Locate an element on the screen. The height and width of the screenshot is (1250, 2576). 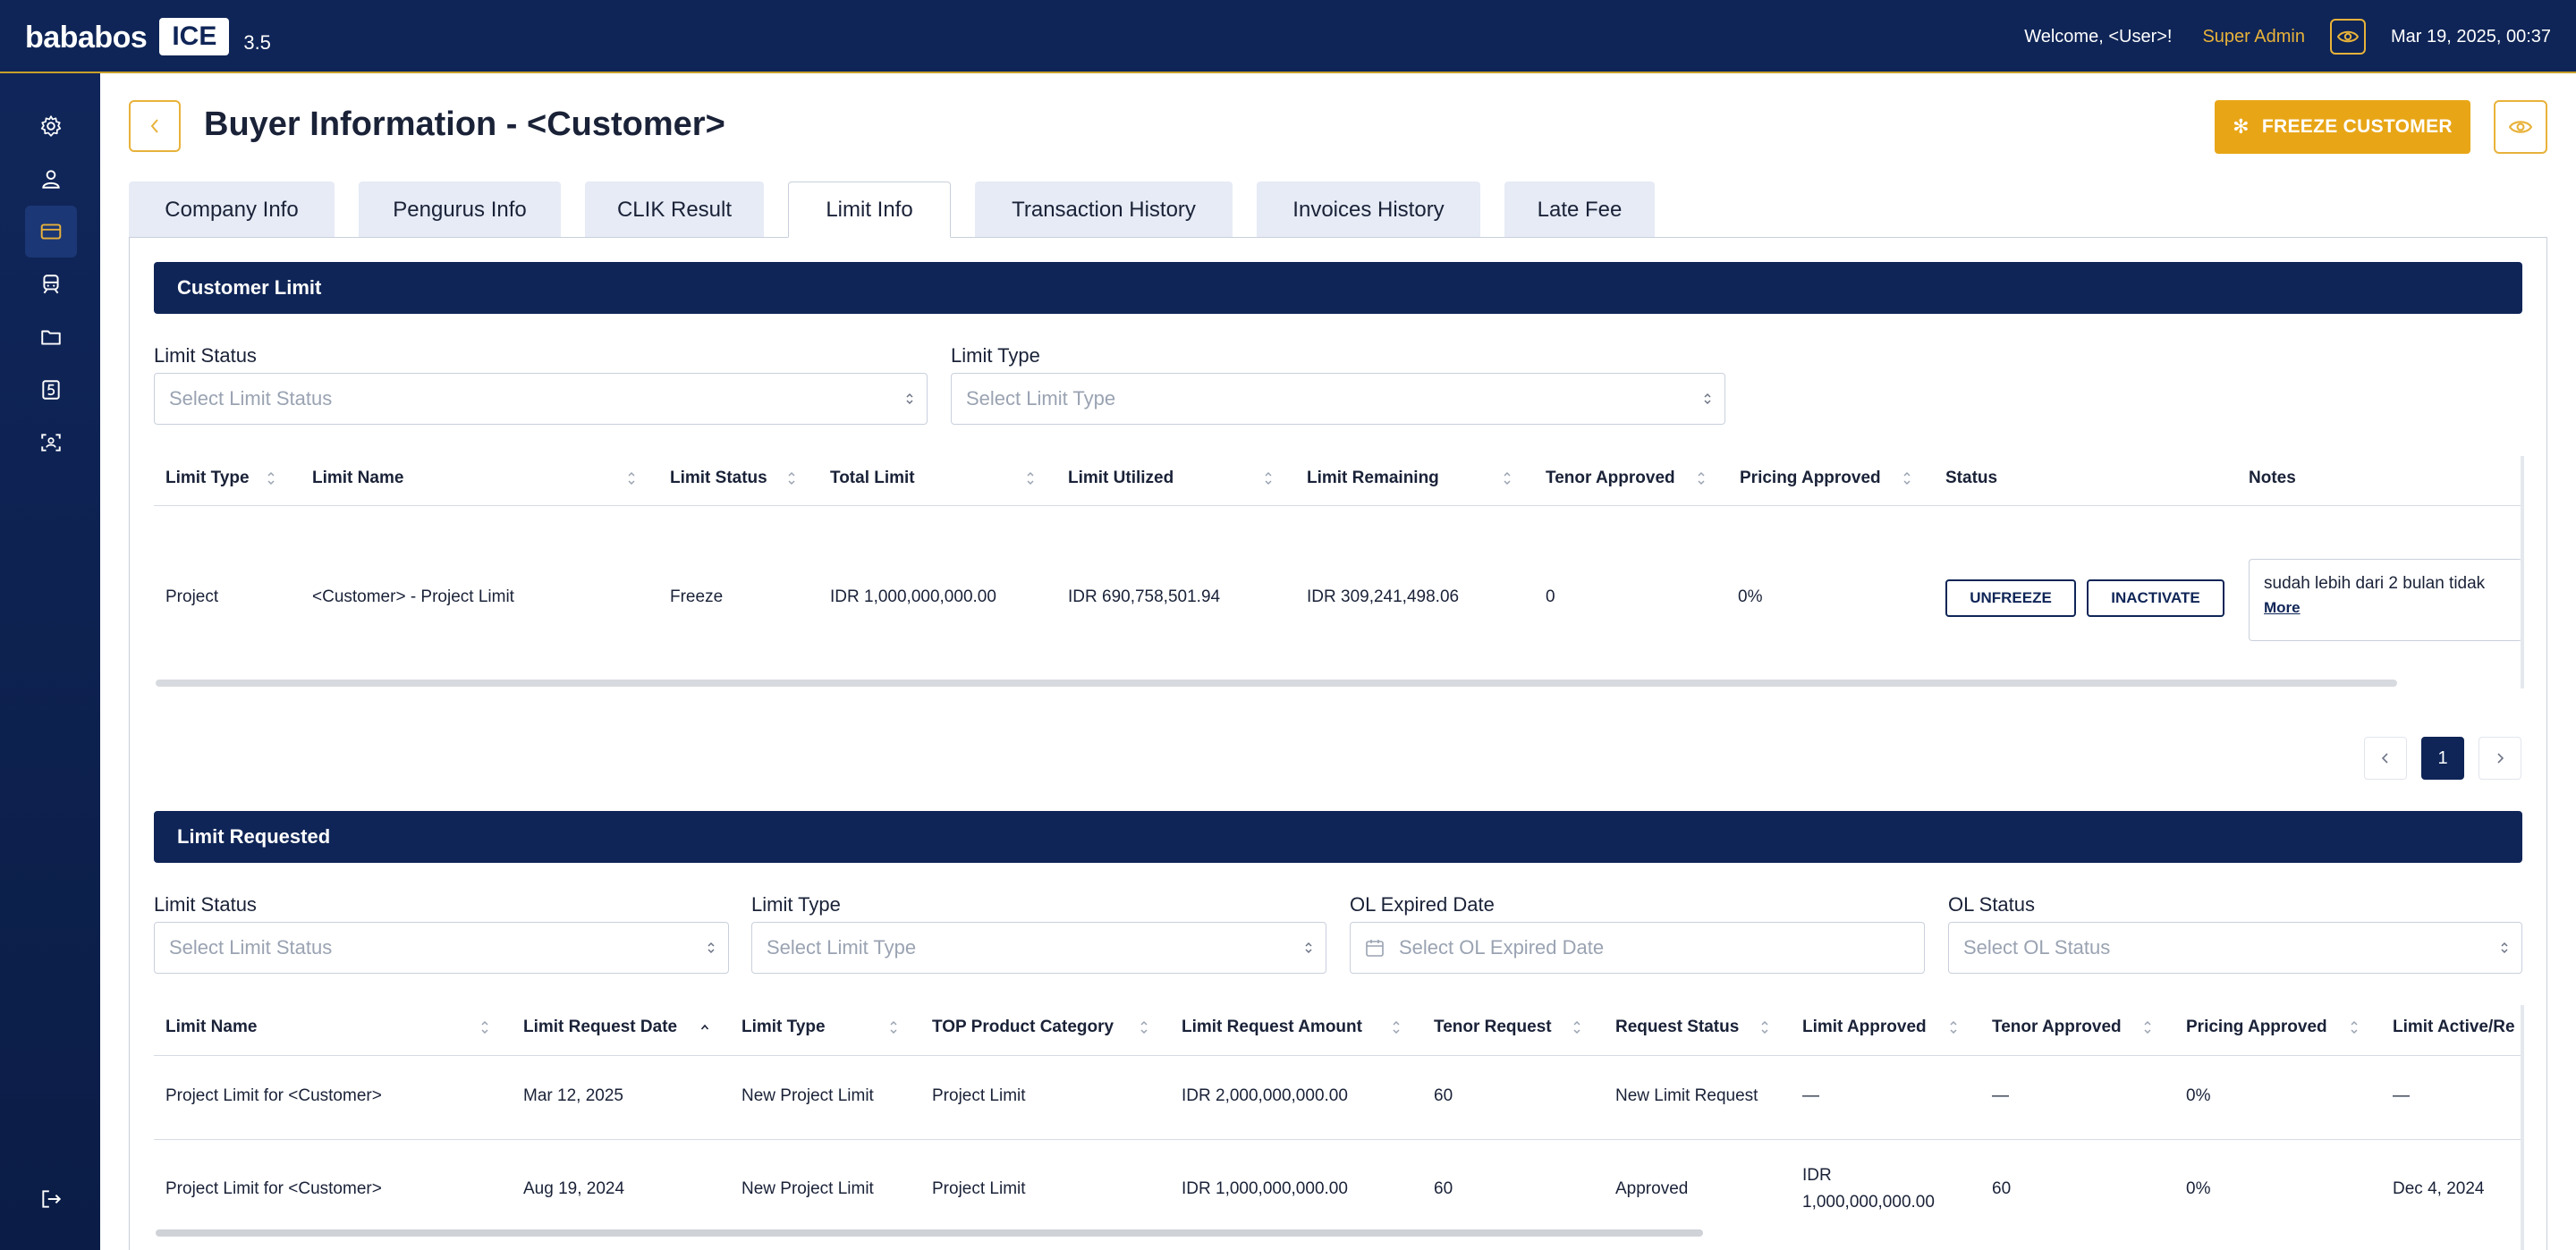
tab-limit-info: Limit Info is located at coordinates (869, 210).